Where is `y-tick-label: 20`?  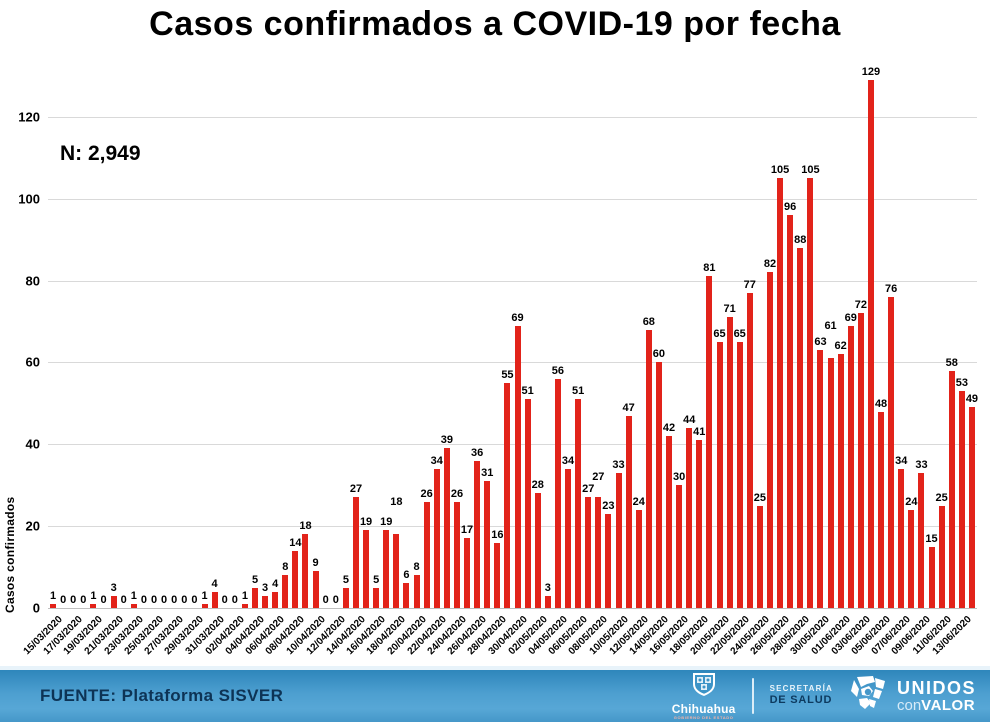
y-tick-label: 20 is located at coordinates (32, 526).